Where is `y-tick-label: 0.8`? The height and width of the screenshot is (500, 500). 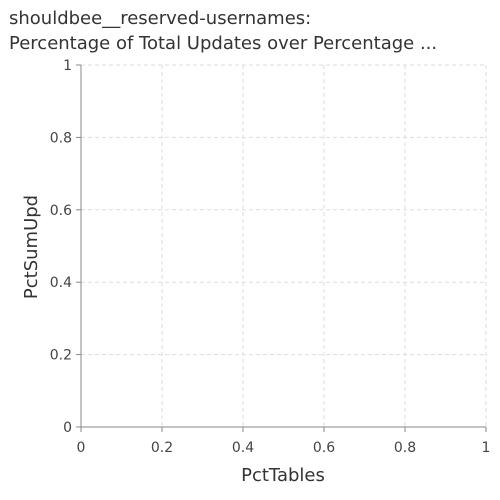
y-tick-label: 0.8 is located at coordinates (61, 138).